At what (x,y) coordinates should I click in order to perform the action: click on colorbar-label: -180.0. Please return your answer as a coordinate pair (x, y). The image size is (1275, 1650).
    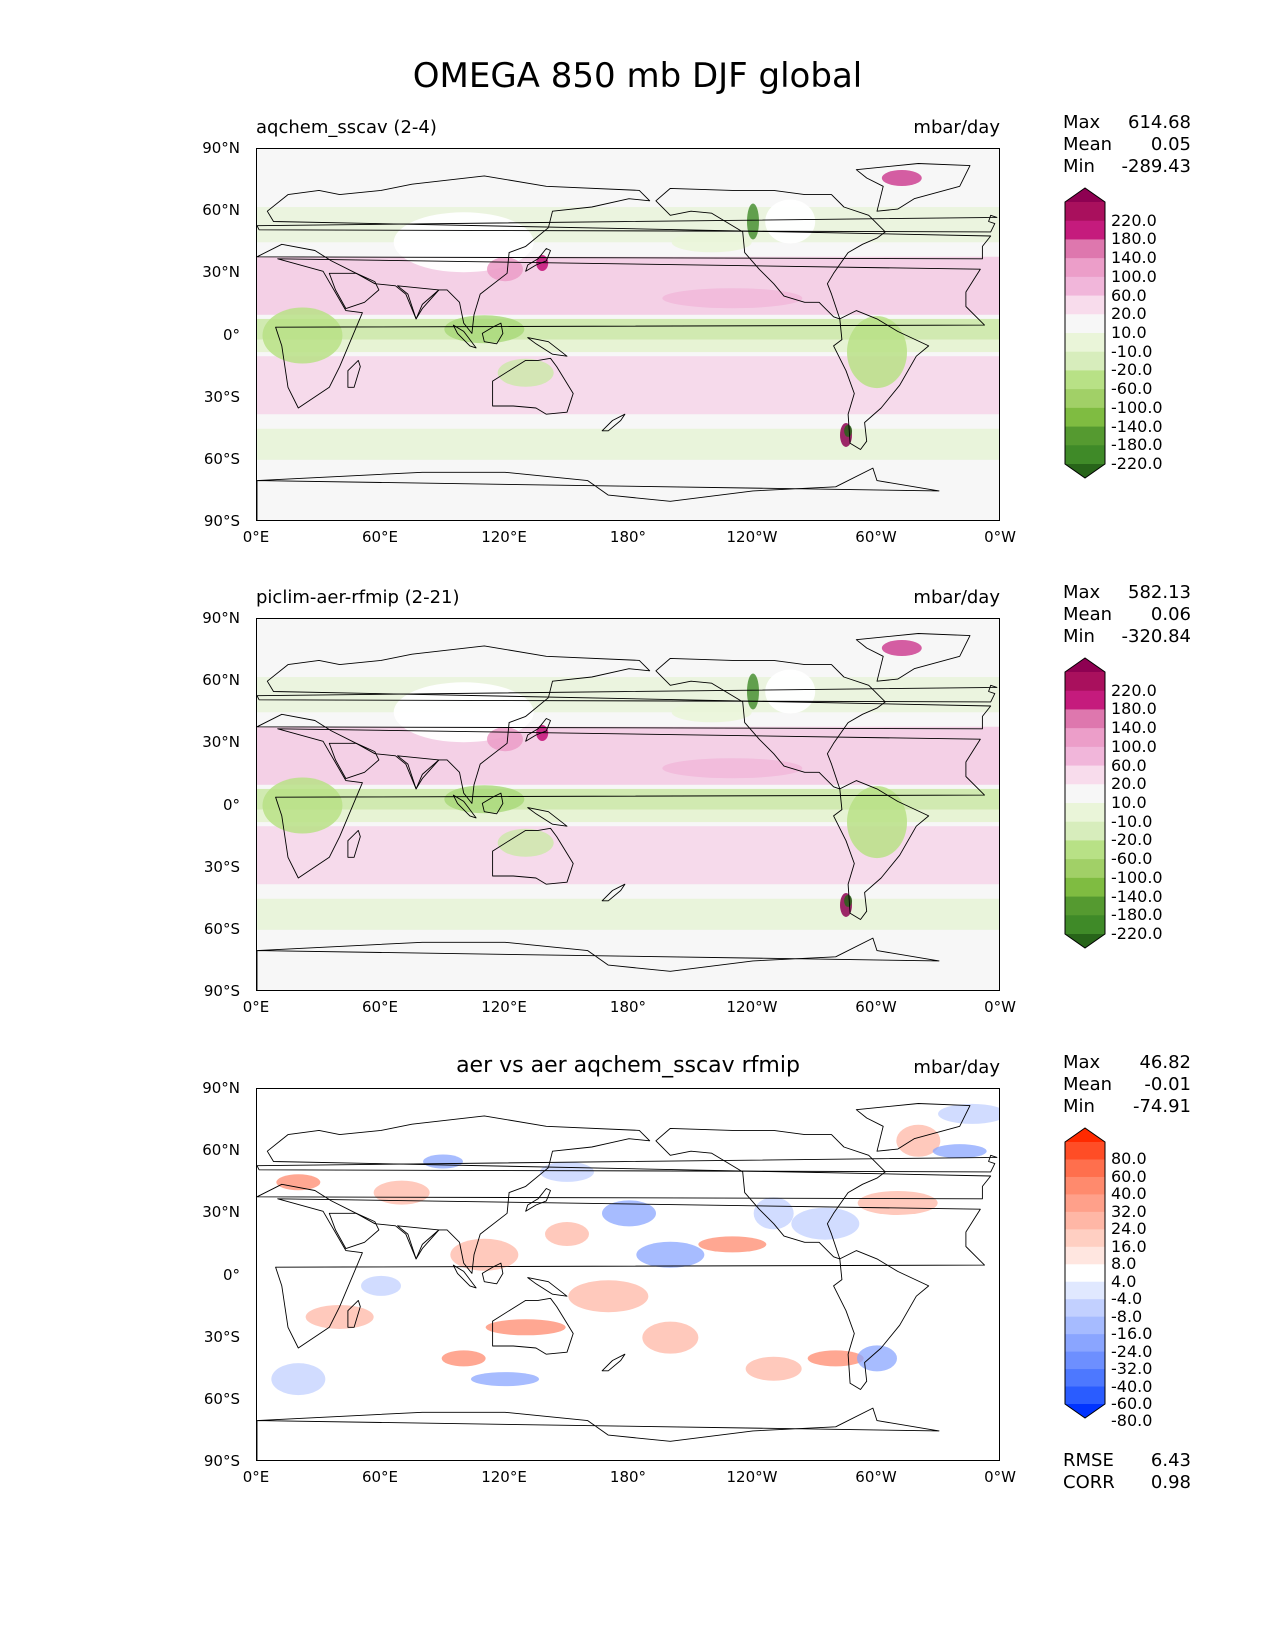
    Looking at the image, I should click on (1137, 445).